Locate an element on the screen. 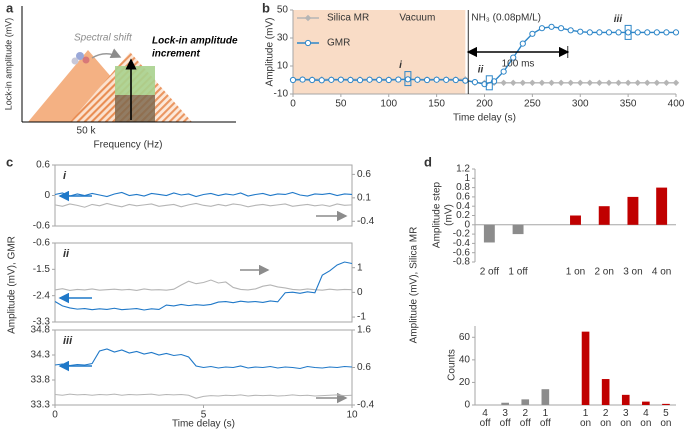 The image size is (684, 430). x-tick-label: 2 off is located at coordinates (489, 272).